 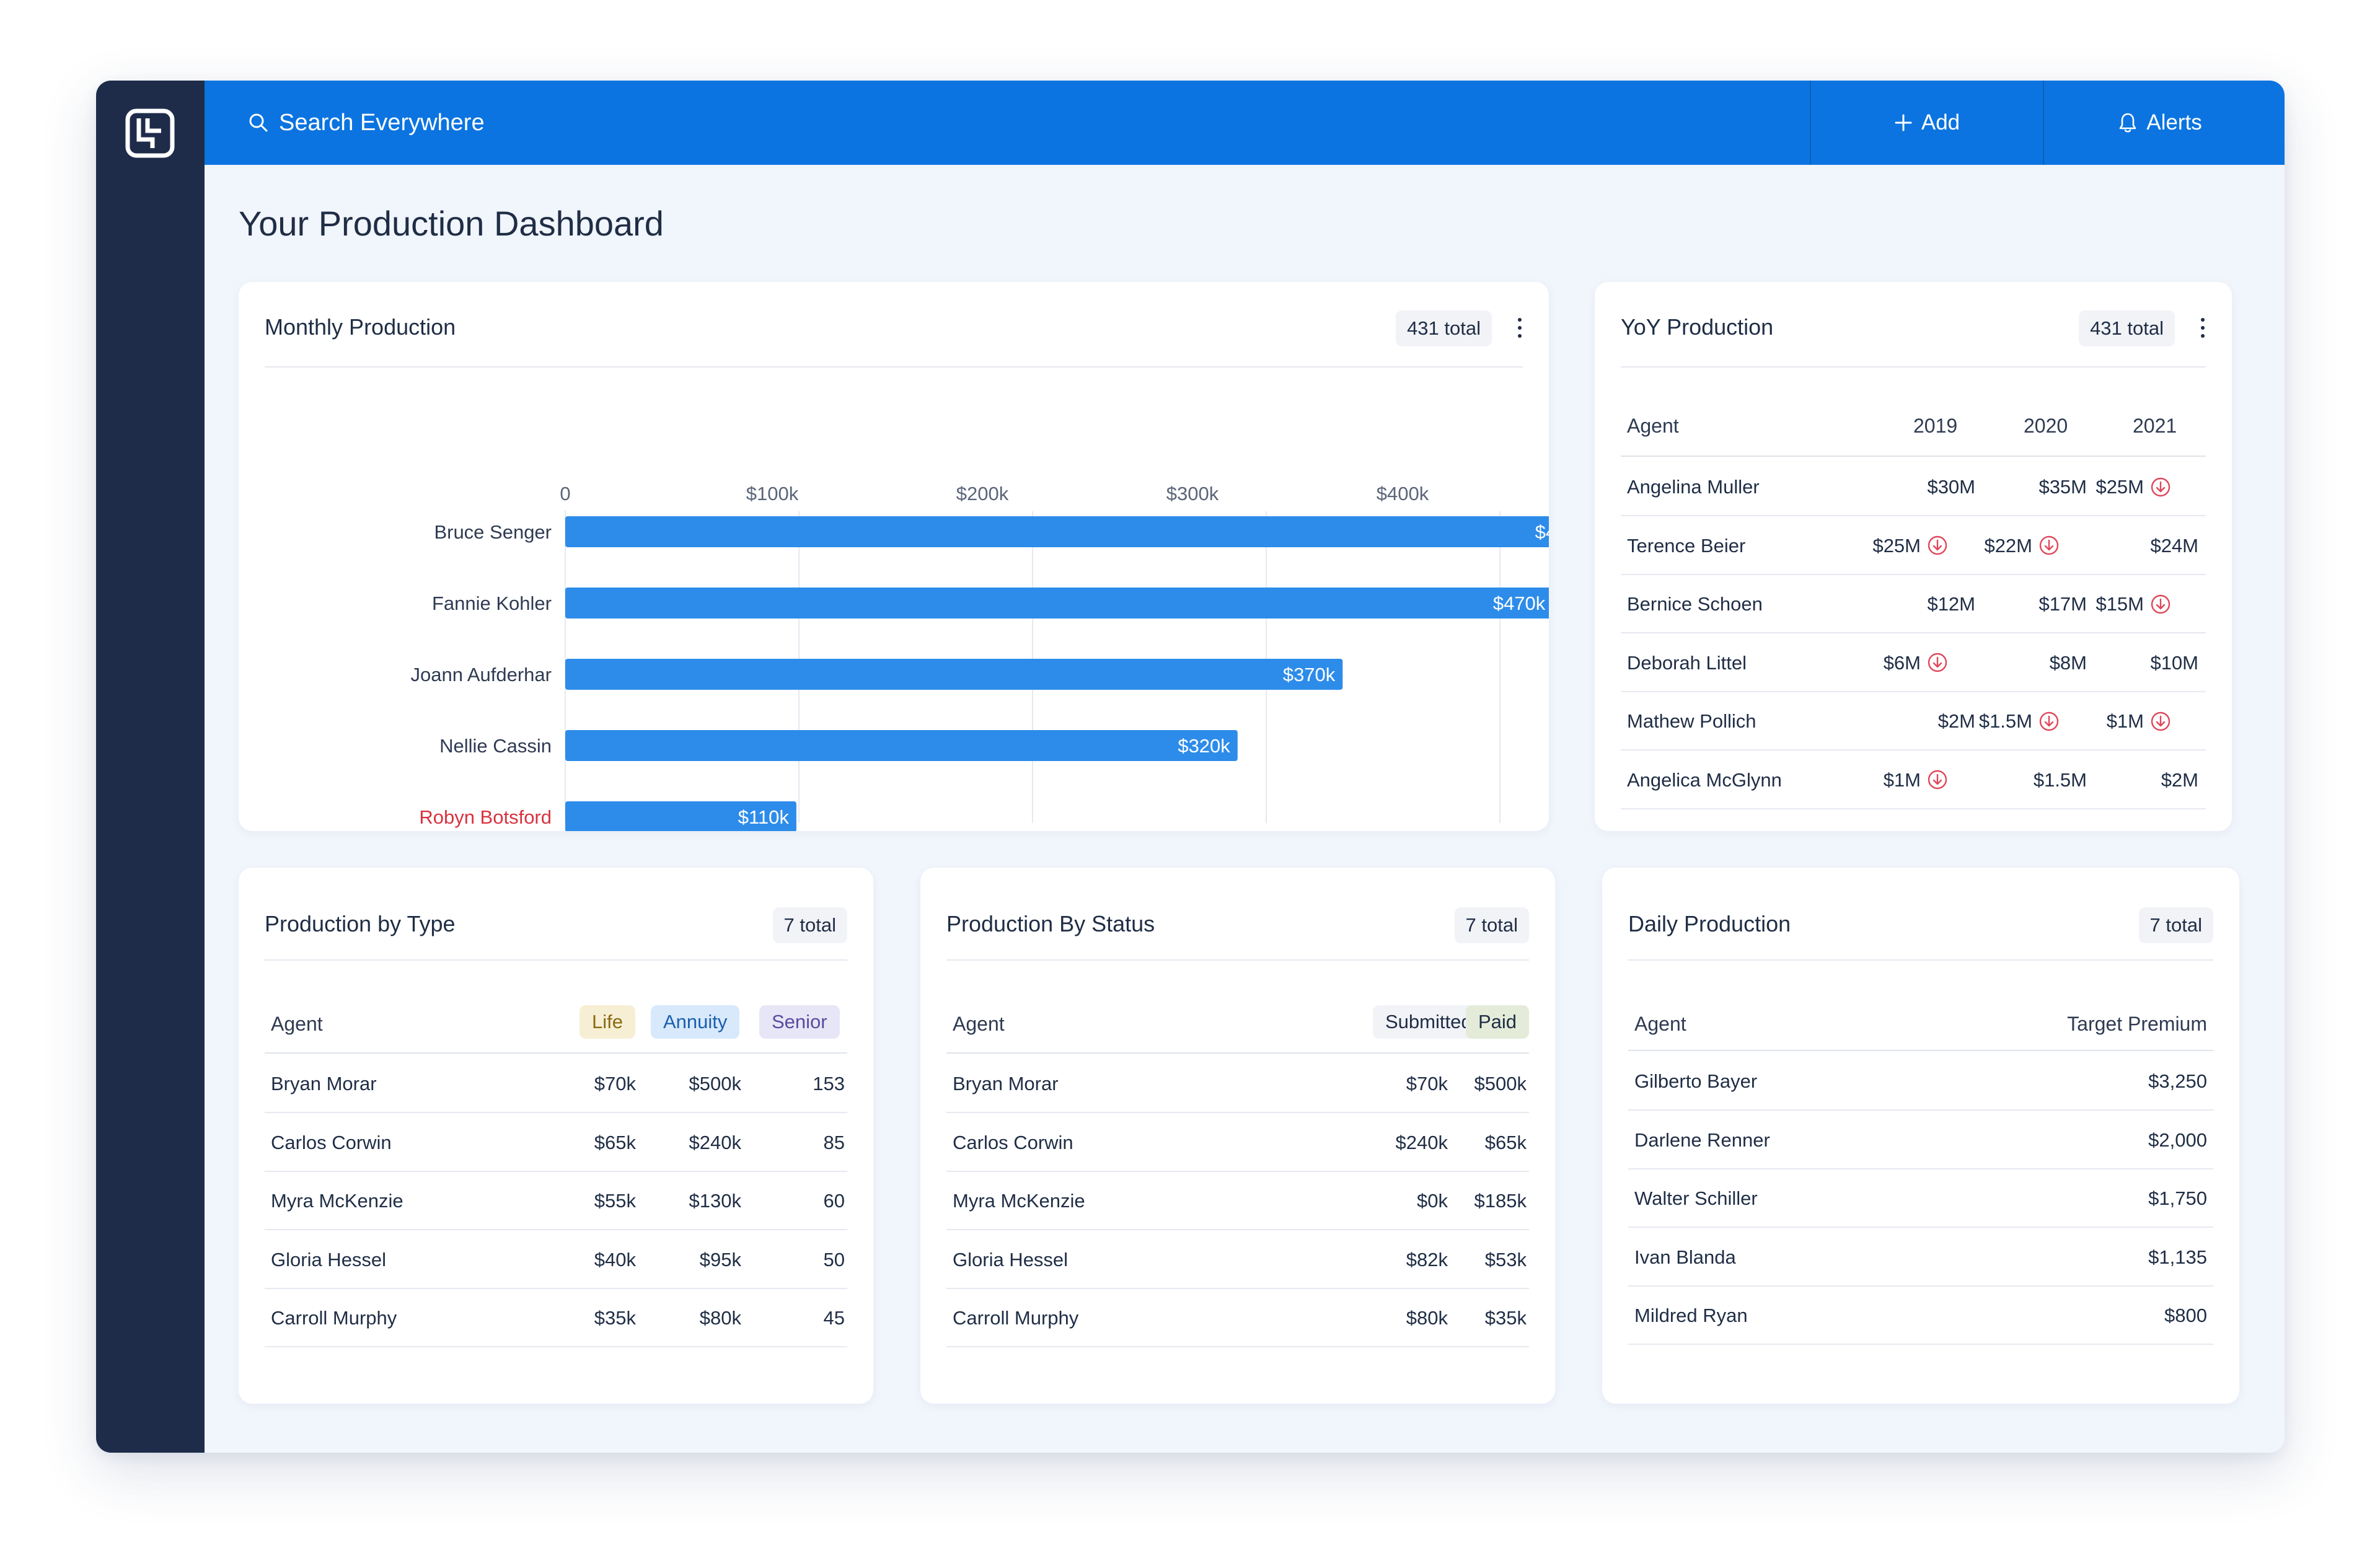 What do you see at coordinates (1505, 1318) in the screenshot?
I see `status-value: $35k` at bounding box center [1505, 1318].